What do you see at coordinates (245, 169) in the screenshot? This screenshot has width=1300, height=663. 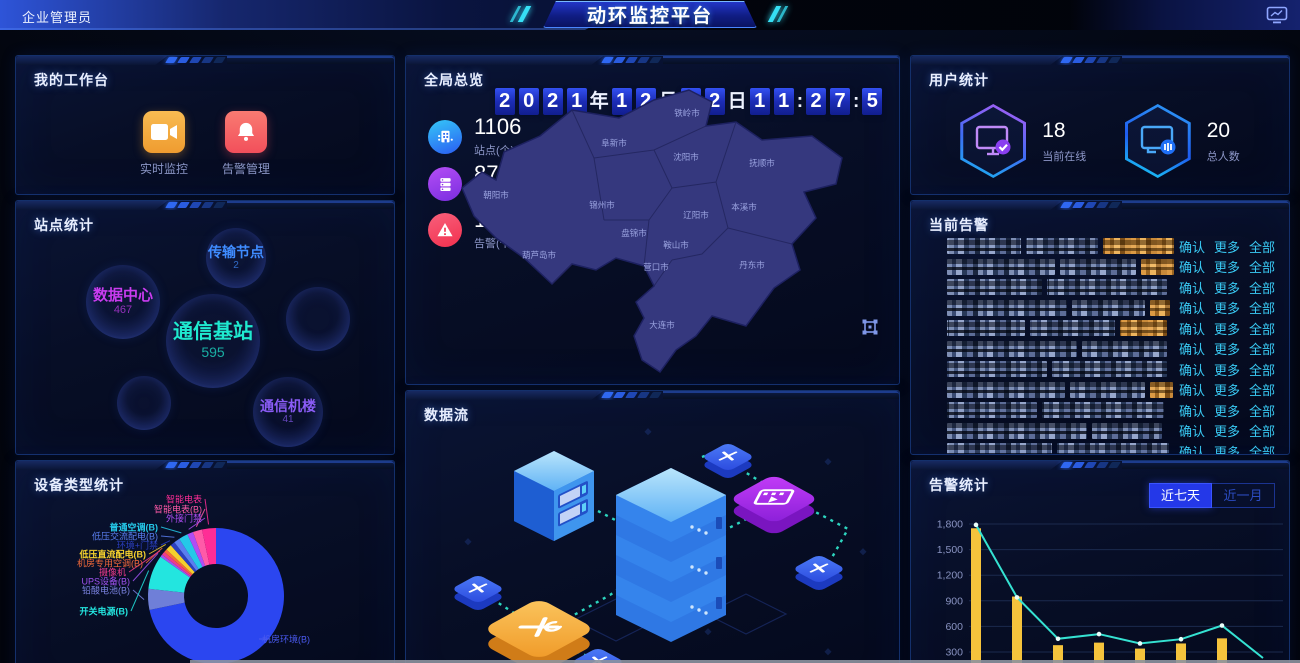 I see `app-label: 告警管理` at bounding box center [245, 169].